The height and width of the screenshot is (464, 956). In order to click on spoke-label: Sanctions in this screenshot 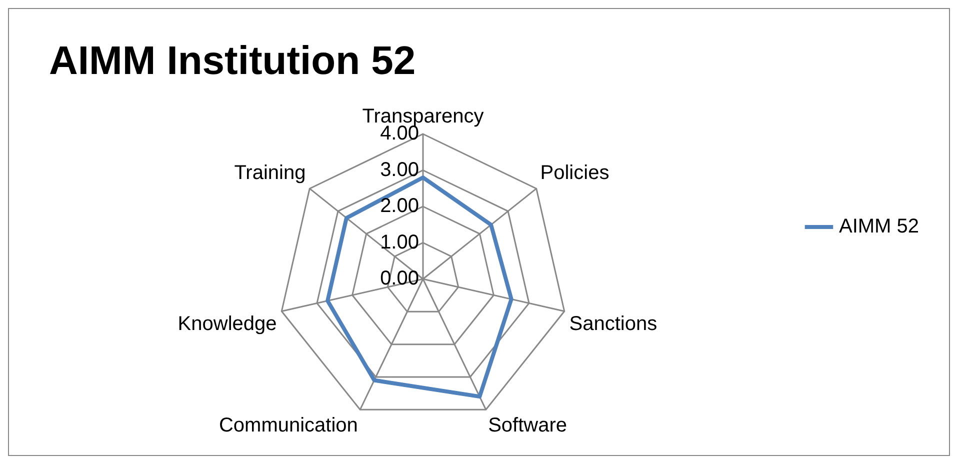, I will do `click(613, 323)`.